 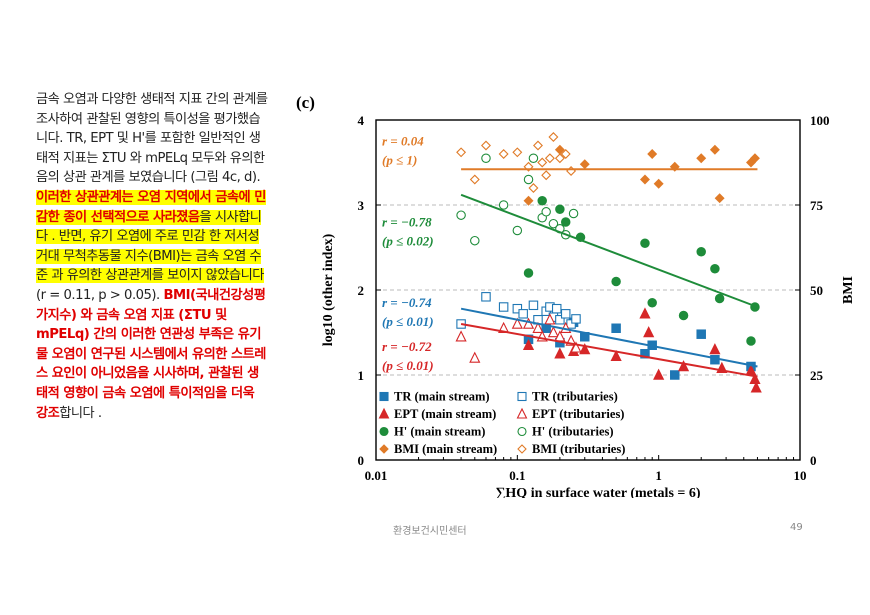 I want to click on legend-label: TR (tributaries), so click(x=575, y=397).